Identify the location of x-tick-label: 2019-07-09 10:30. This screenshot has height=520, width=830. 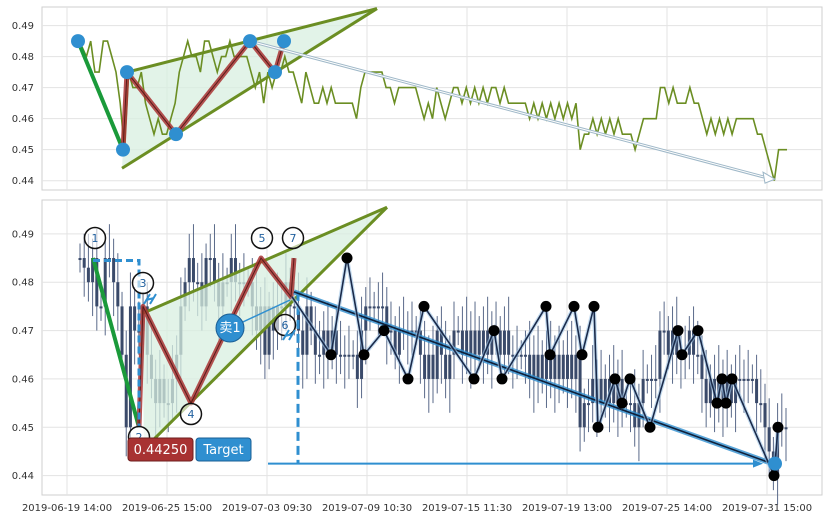
(367, 508).